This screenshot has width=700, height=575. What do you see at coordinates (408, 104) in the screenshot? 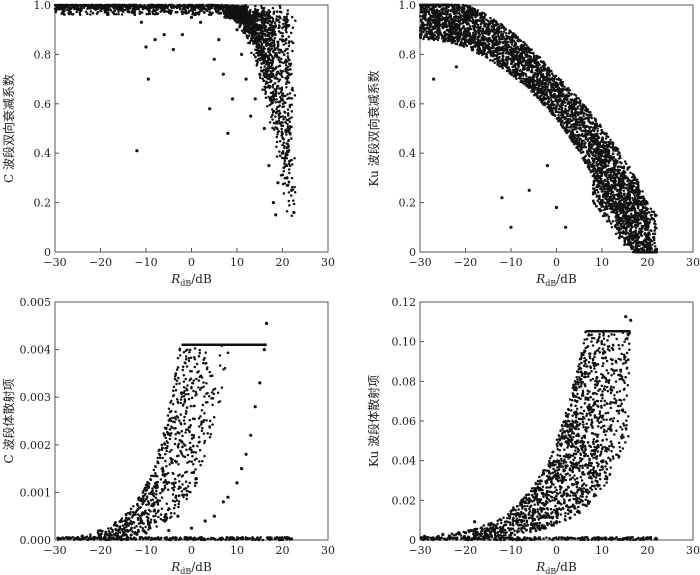
I see `y-tick-label: 0.6` at bounding box center [408, 104].